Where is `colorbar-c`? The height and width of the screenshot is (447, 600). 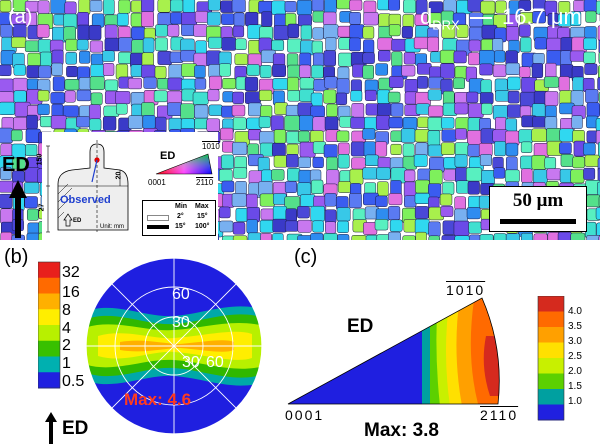
colorbar-c is located at coordinates (551, 358).